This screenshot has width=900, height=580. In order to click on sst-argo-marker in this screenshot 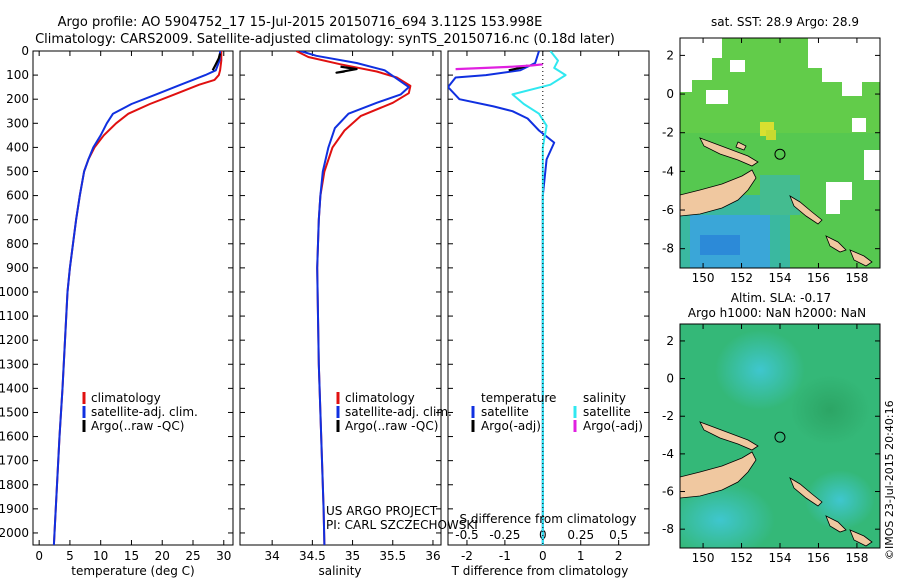, I will do `click(780, 154)`.